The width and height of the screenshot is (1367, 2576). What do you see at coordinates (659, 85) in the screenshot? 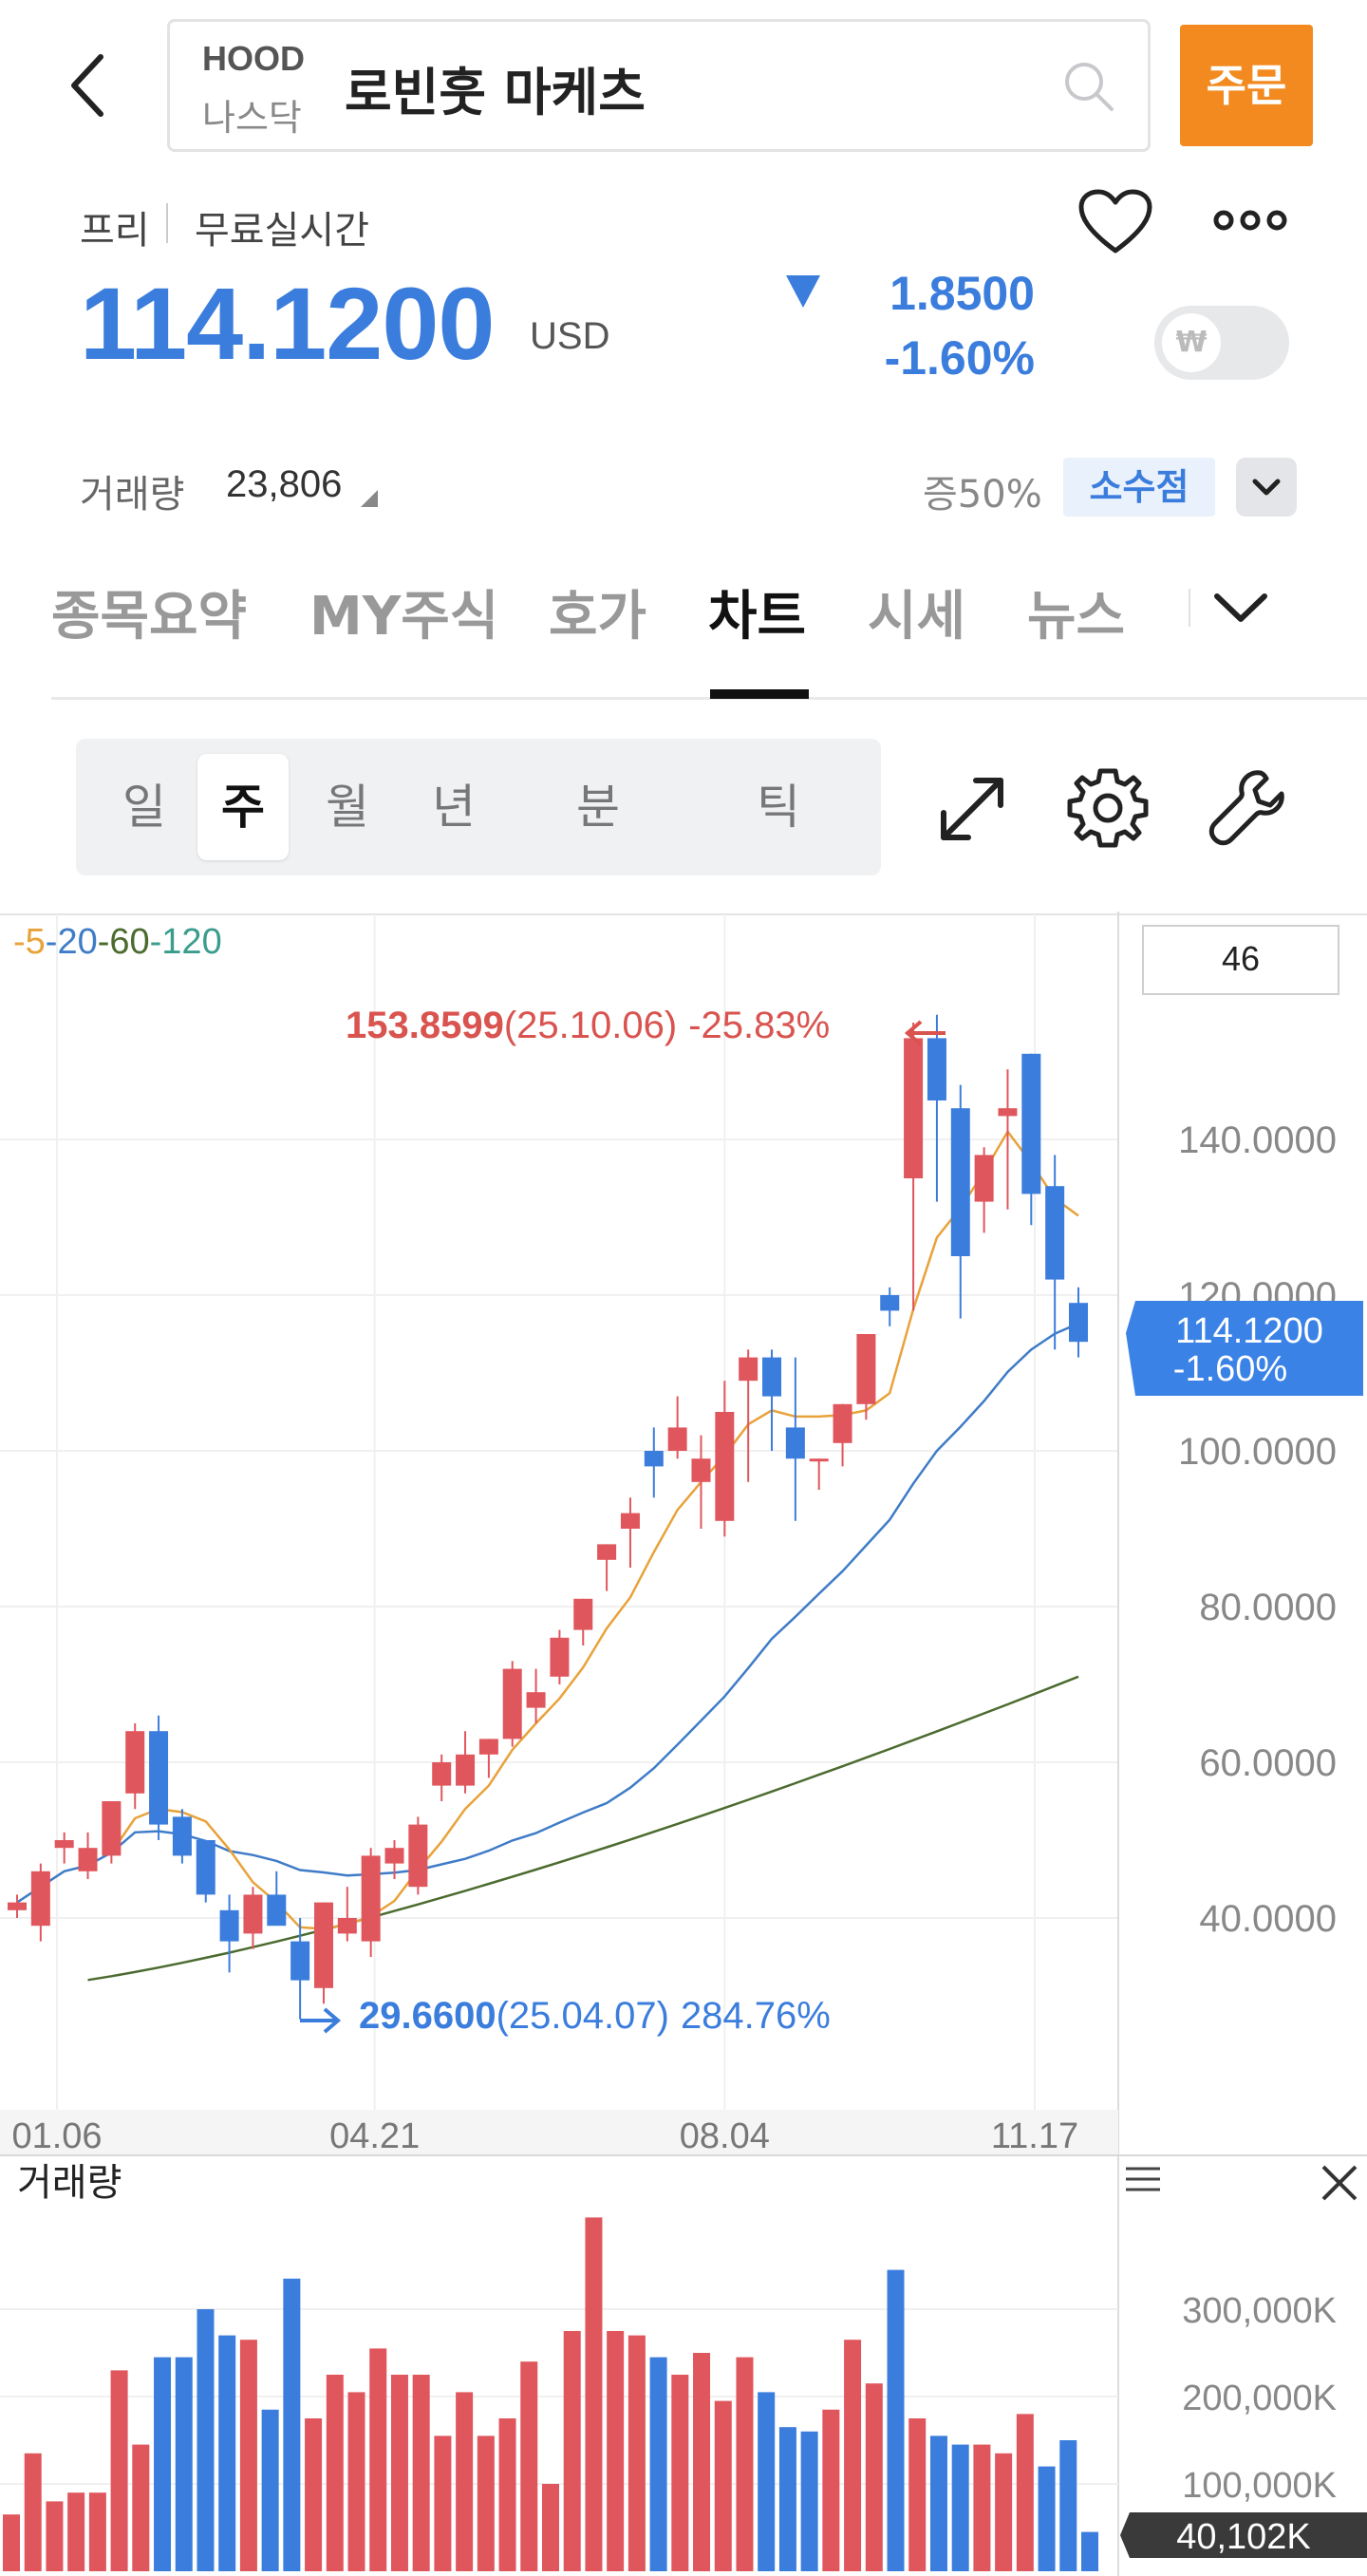
I see `search-box: HOOD 나스닥 로빈훗 마케츠` at bounding box center [659, 85].